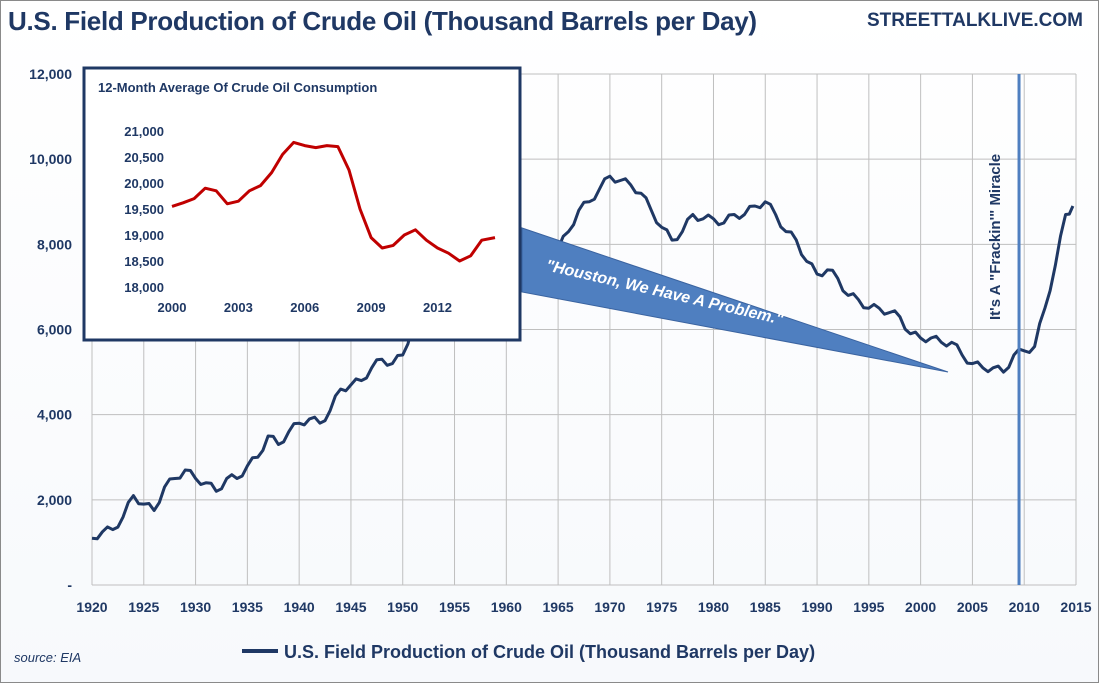 This screenshot has width=1099, height=683. What do you see at coordinates (402, 607) in the screenshot?
I see `x-tick-label: 1950` at bounding box center [402, 607].